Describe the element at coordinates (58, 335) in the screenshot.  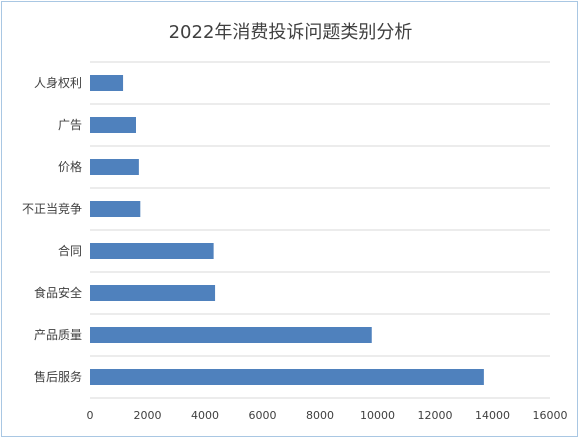
I see `category-label: 产品质量` at that location.